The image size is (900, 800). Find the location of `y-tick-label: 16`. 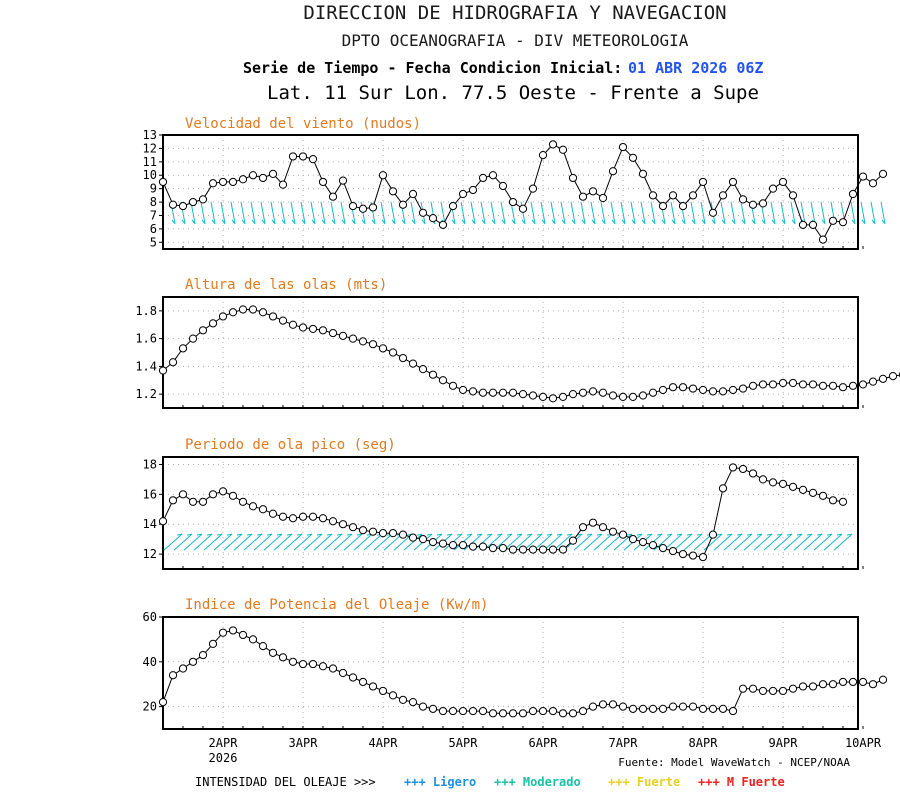

y-tick-label: 16 is located at coordinates (150, 494).